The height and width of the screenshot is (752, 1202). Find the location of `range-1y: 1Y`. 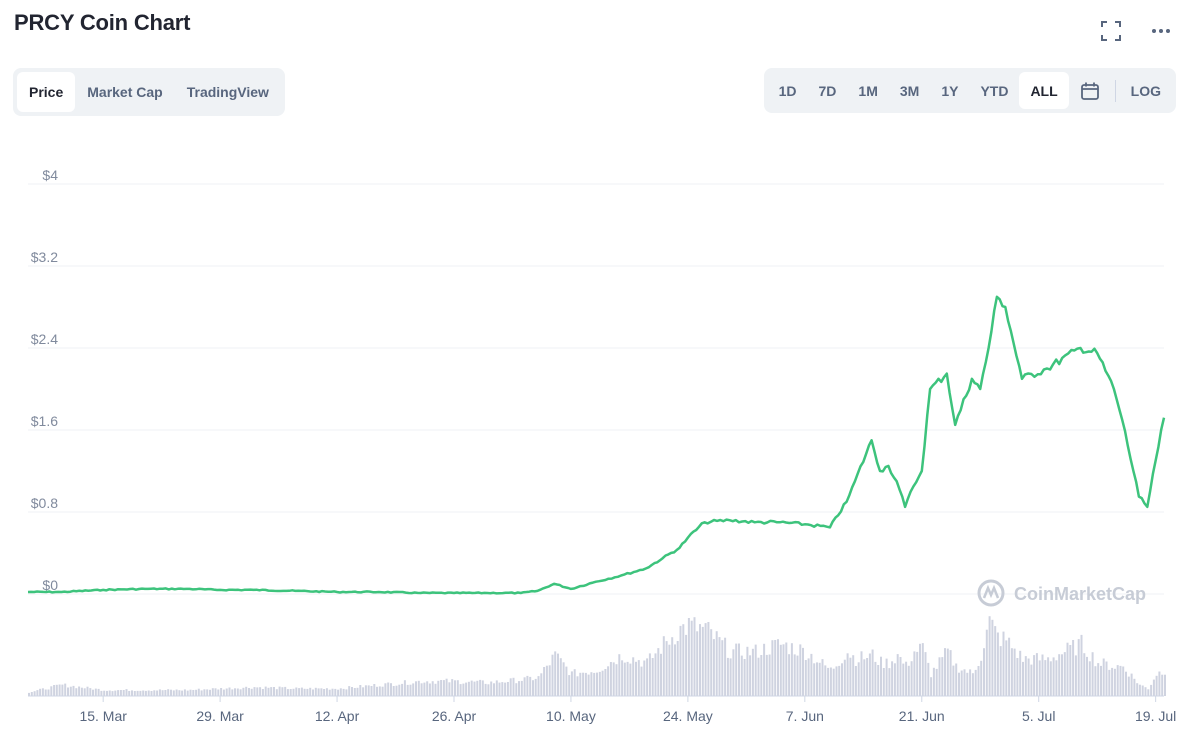

range-1y: 1Y is located at coordinates (950, 90).